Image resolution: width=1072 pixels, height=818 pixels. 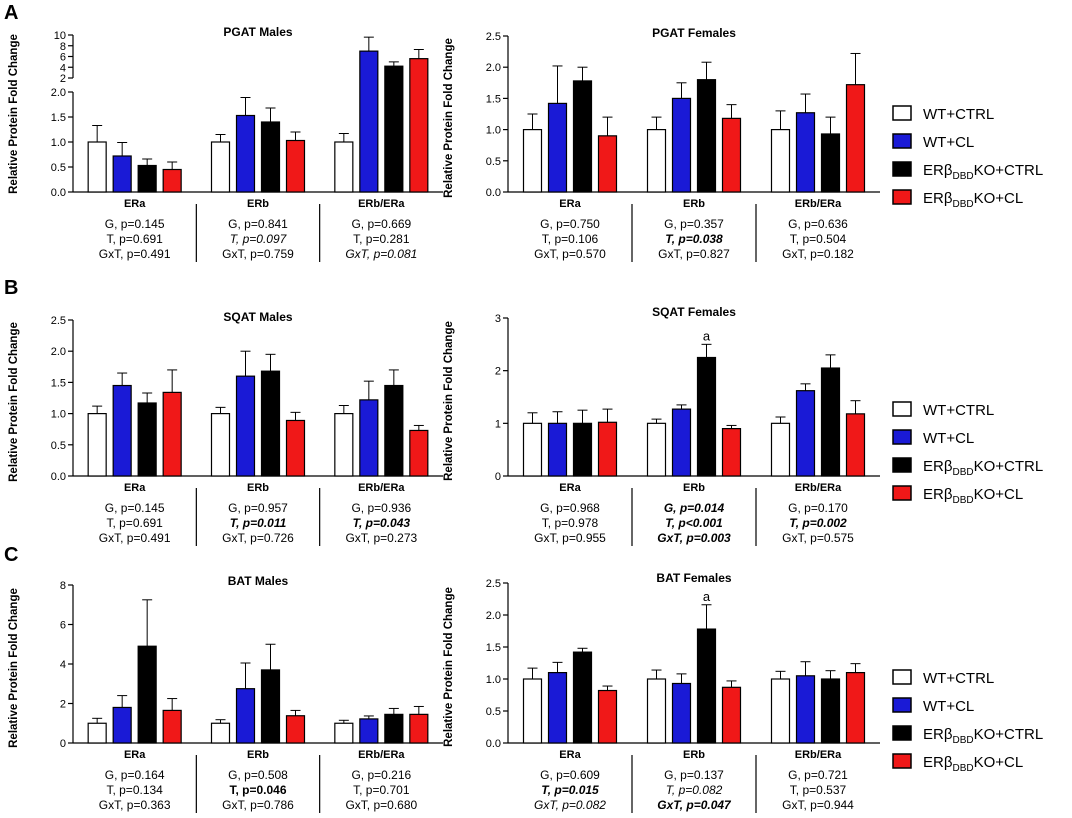 What do you see at coordinates (694, 33) in the screenshot?
I see `chart-title: PGAT Females` at bounding box center [694, 33].